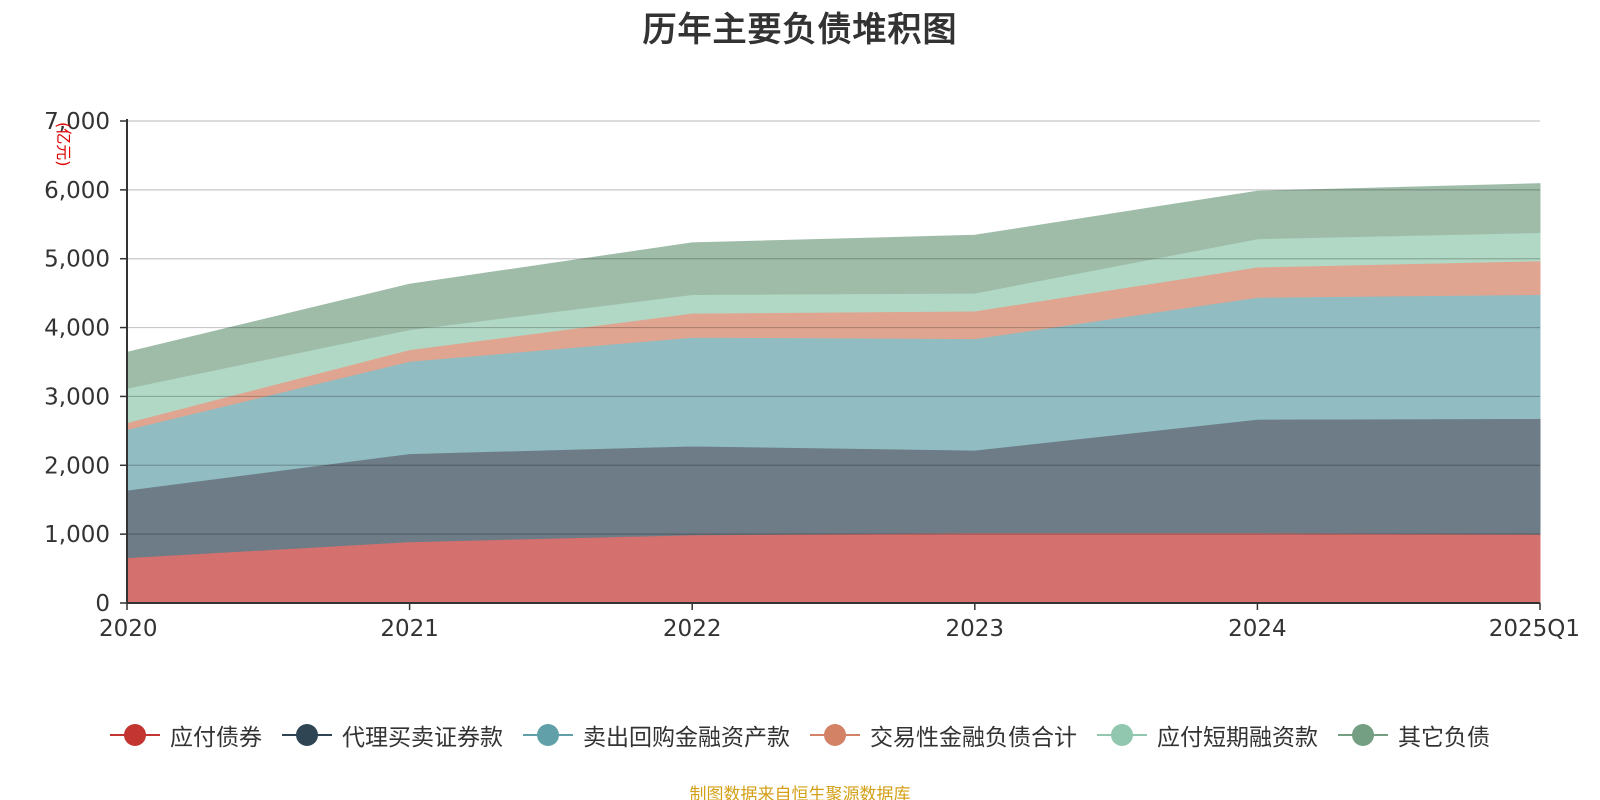 This screenshot has width=1600, height=800. Describe the element at coordinates (1444, 738) in the screenshot. I see `legend-label-5: 其它负债` at that location.